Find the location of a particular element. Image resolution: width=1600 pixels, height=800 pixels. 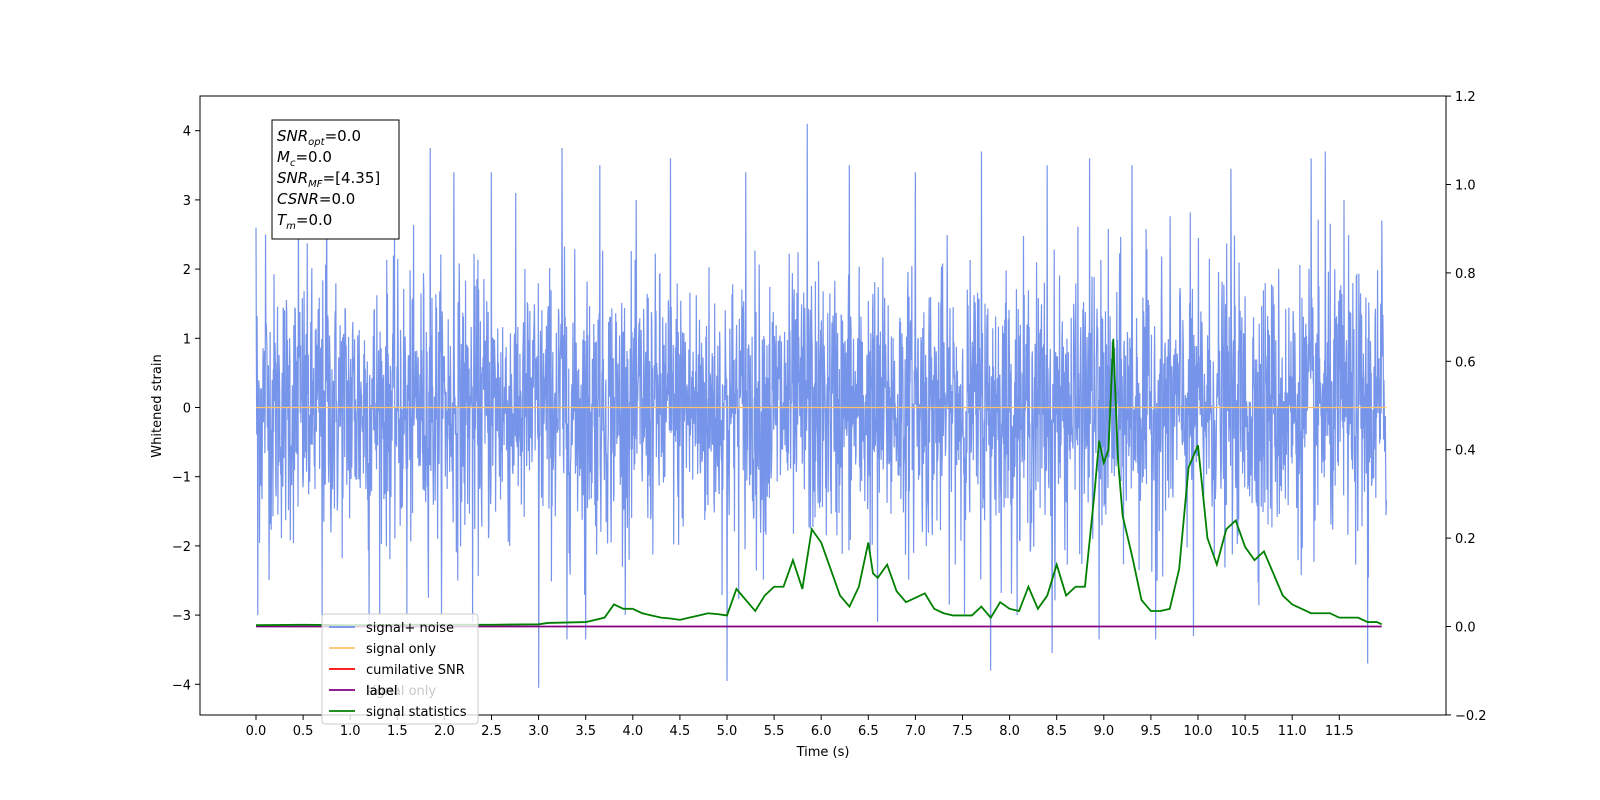

x-tick-label: 5.5 is located at coordinates (774, 731).